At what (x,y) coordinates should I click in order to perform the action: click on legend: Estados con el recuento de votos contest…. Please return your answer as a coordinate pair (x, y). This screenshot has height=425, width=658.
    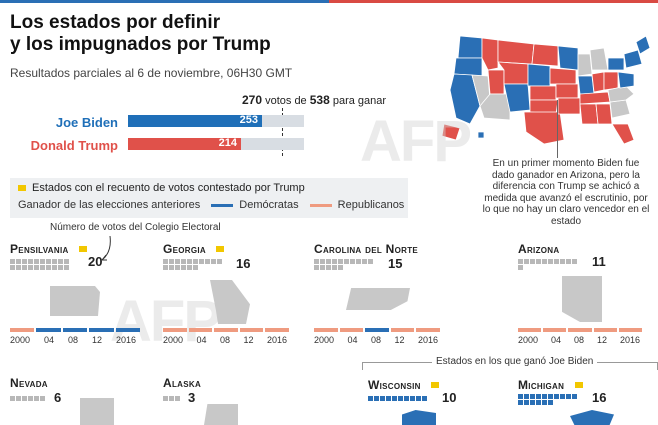
    Looking at the image, I should click on (209, 198).